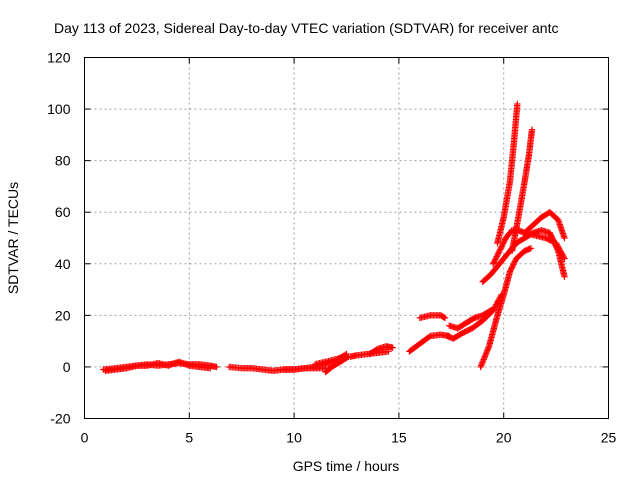 This screenshot has height=480, width=640. What do you see at coordinates (67, 367) in the screenshot?
I see `y-tick-label: 0` at bounding box center [67, 367].